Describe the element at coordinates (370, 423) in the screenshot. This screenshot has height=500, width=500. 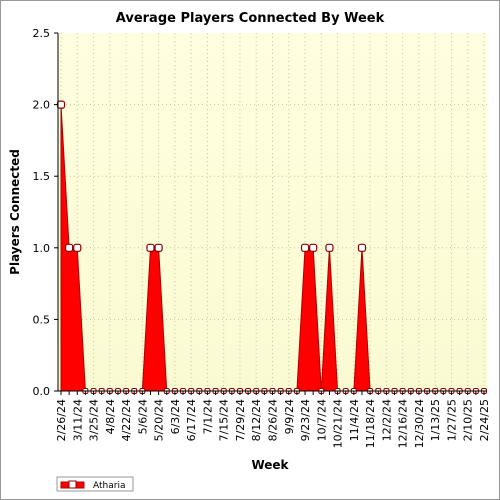
I see `x-tick-label: 11/18/24` at that location.